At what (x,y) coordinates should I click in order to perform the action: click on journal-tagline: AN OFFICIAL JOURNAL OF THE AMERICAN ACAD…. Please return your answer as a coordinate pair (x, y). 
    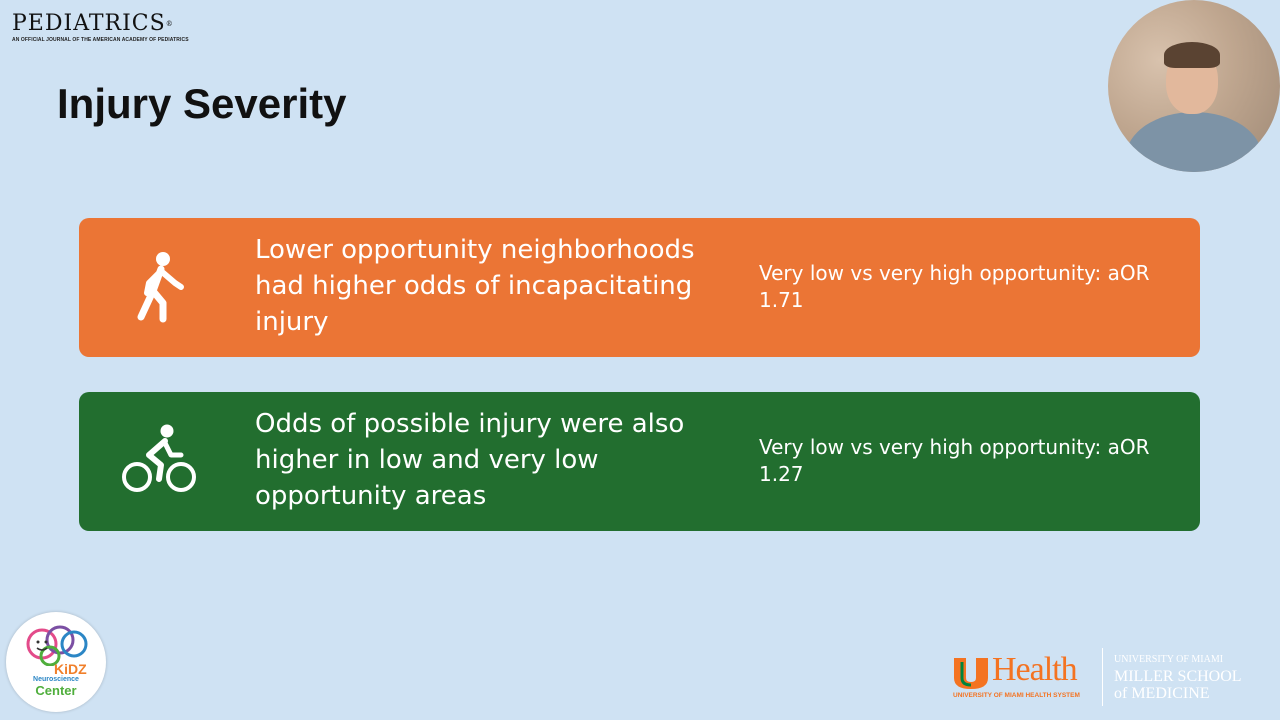
    Looking at the image, I should click on (100, 40).